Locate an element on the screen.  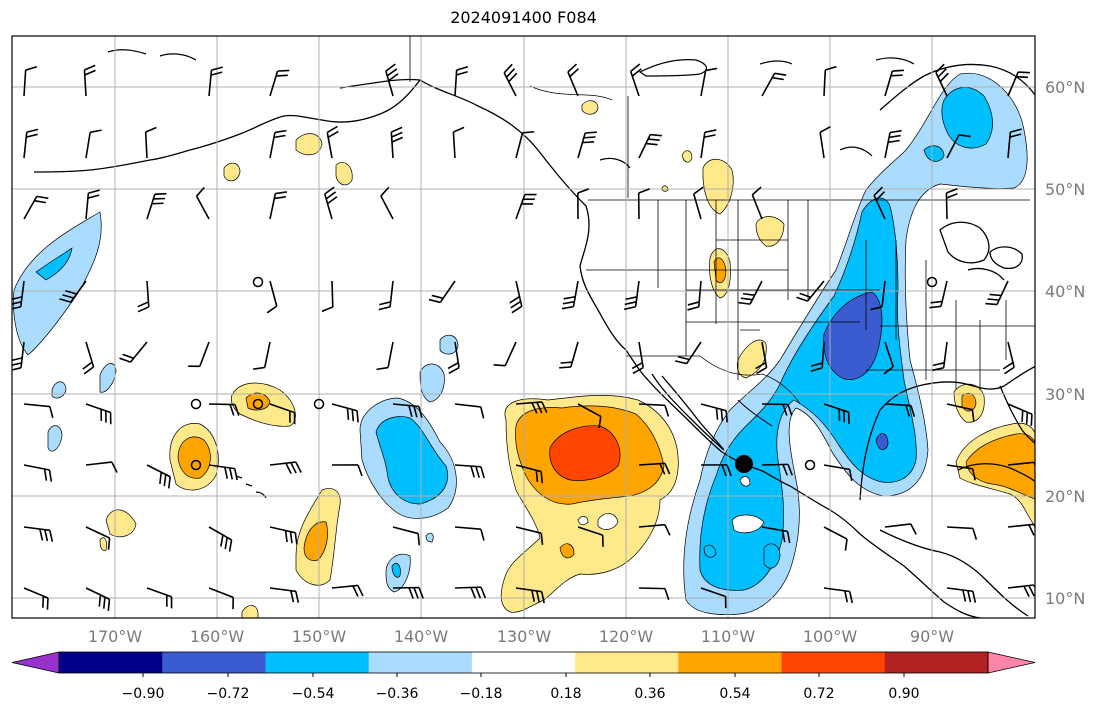
colorbar-tick-label: −0.18 is located at coordinates (481, 694).